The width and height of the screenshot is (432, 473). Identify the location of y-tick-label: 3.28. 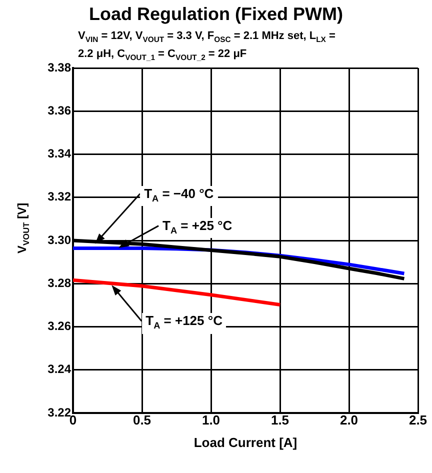
(60, 283).